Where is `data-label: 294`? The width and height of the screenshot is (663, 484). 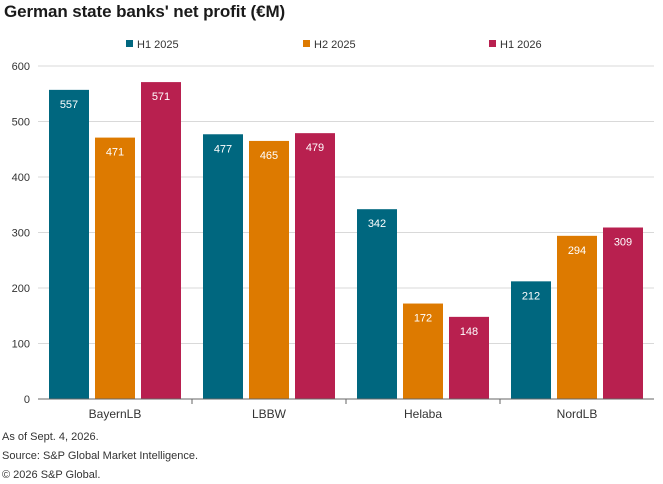
data-label: 294 is located at coordinates (577, 251).